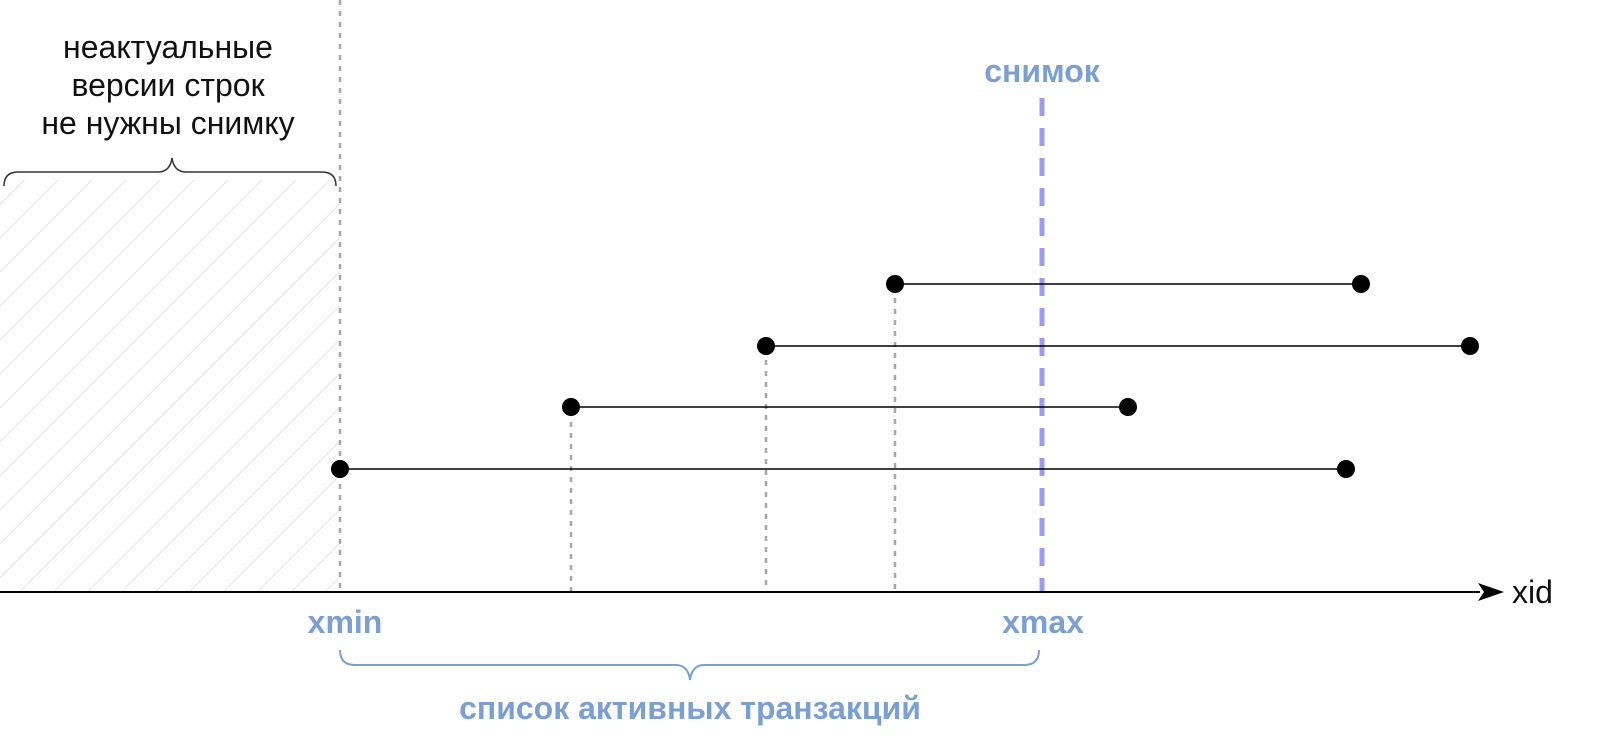  What do you see at coordinates (170, 386) in the screenshot?
I see `obsolete-region` at bounding box center [170, 386].